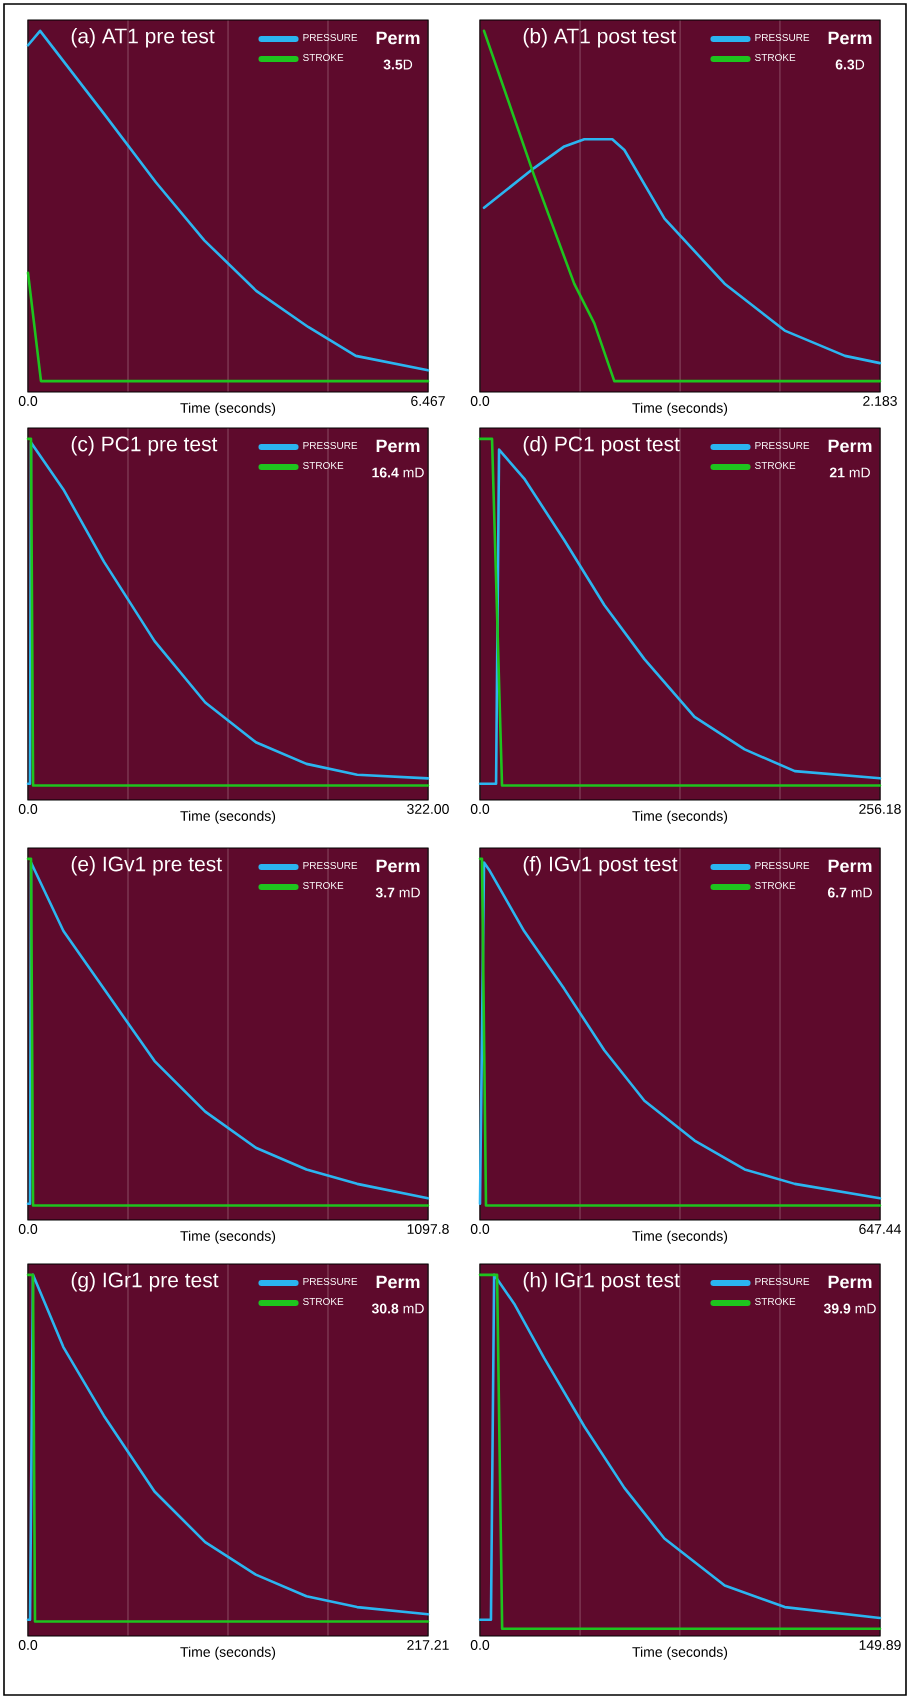 Image resolution: width=910 pixels, height=1699 pixels. What do you see at coordinates (397, 892) in the screenshot?
I see `annotation: 3.7 mD` at bounding box center [397, 892].